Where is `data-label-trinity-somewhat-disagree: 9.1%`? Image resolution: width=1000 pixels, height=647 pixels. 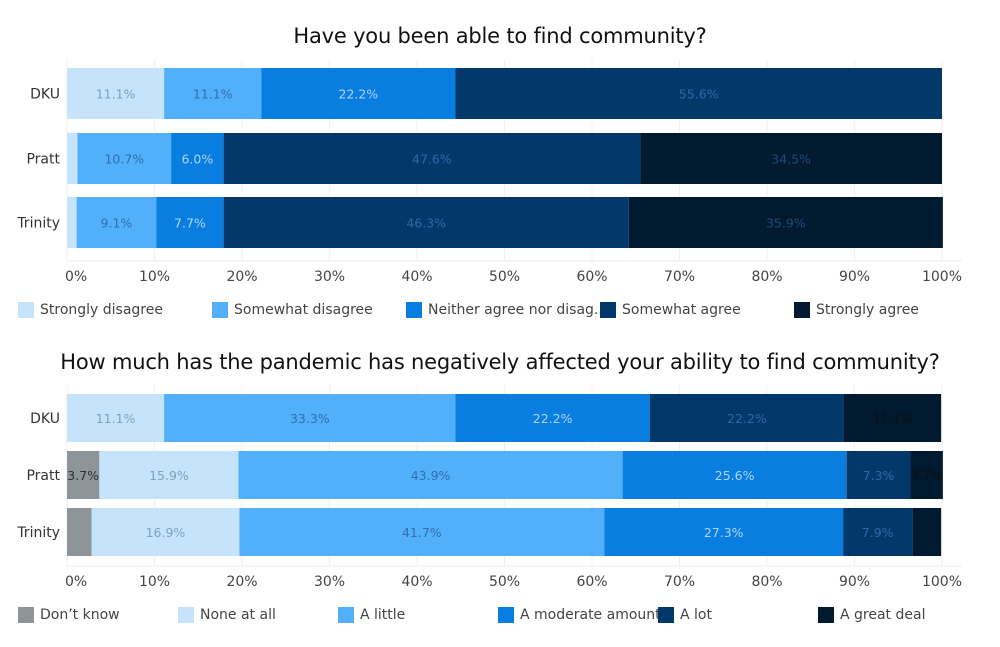
data-label-trinity-somewhat-disagree: 9.1% is located at coordinates (117, 223).